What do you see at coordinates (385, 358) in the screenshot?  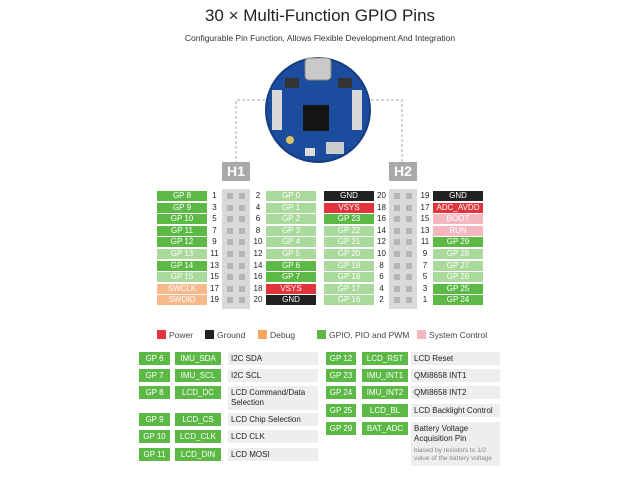 I see `signal-name: LCD_RST` at bounding box center [385, 358].